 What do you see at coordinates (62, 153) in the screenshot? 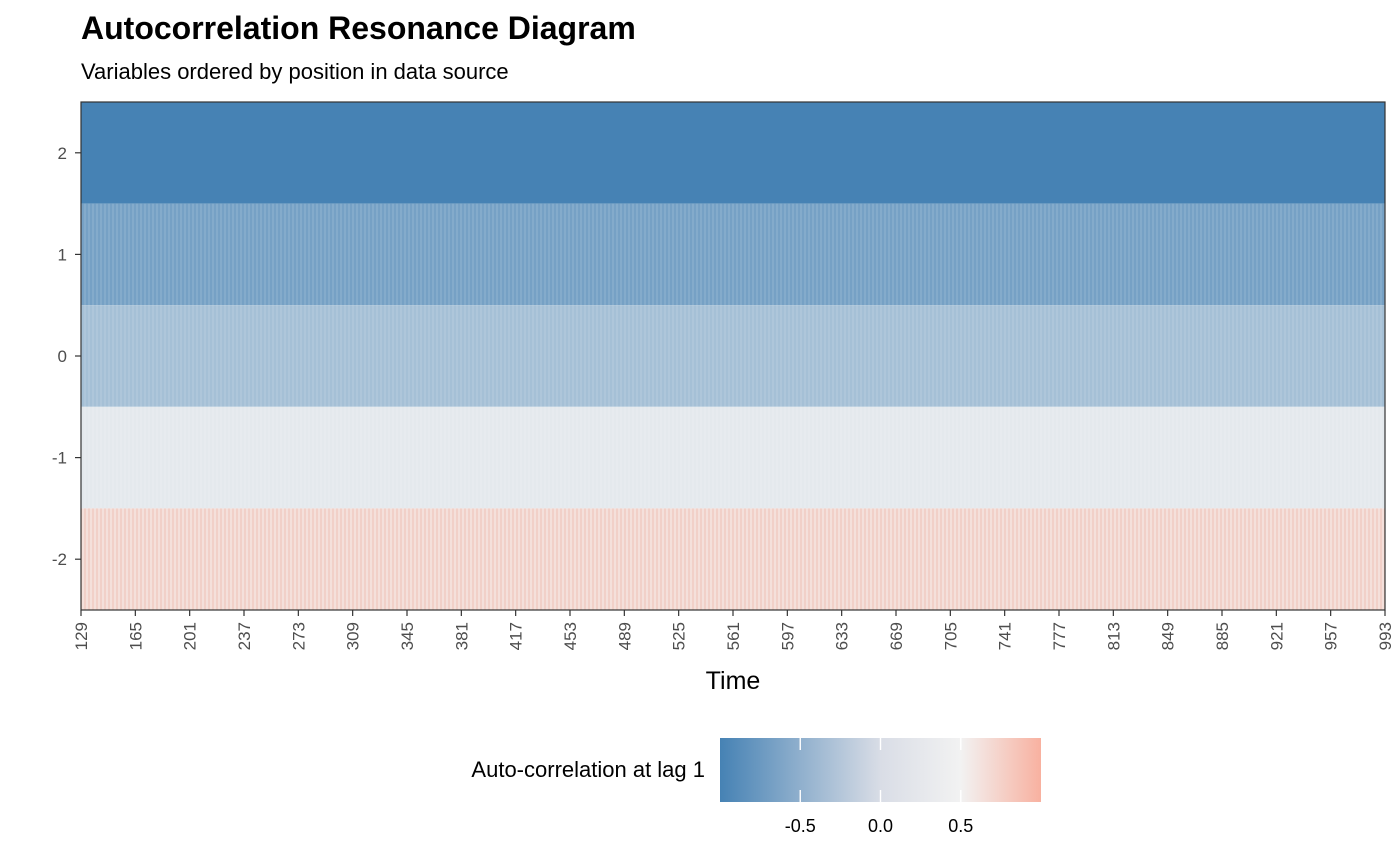
I see `y-tick-label: 2` at bounding box center [62, 153].